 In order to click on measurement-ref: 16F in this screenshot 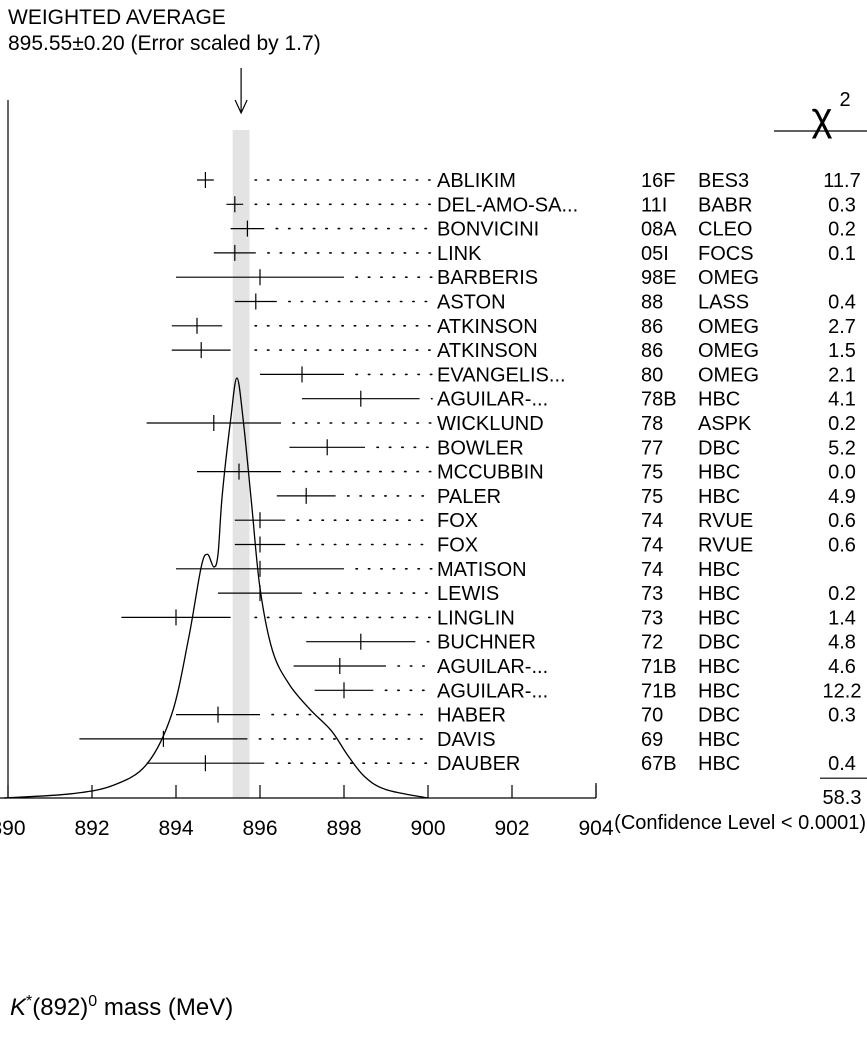, I will do `click(658, 181)`.